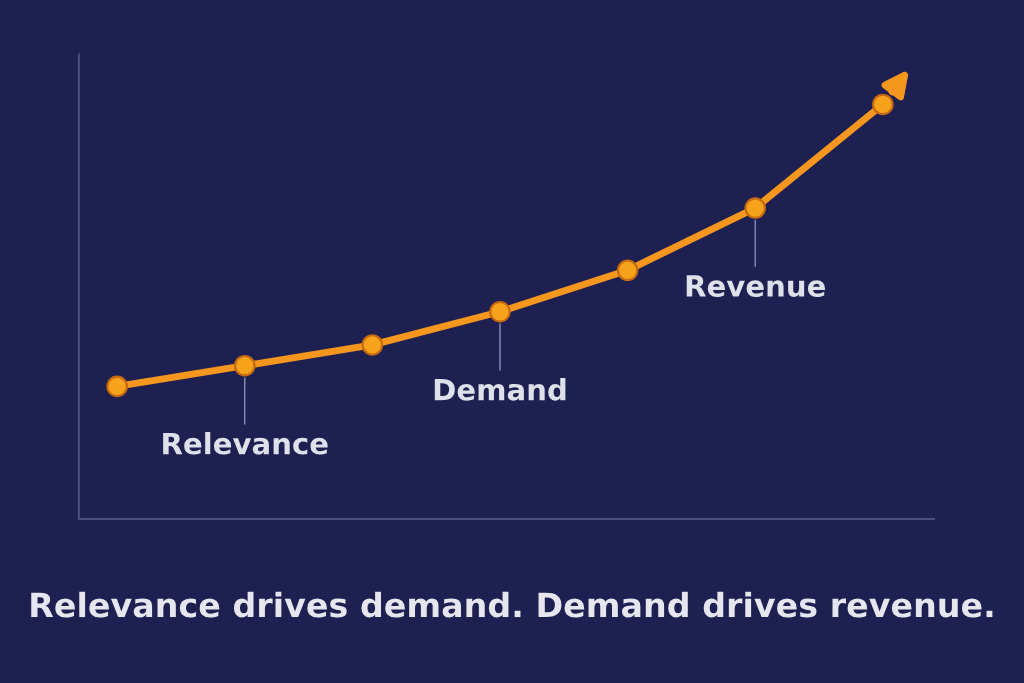  What do you see at coordinates (512, 604) in the screenshot?
I see `text: Relevance drives demand. Demand drives revenue.` at bounding box center [512, 604].